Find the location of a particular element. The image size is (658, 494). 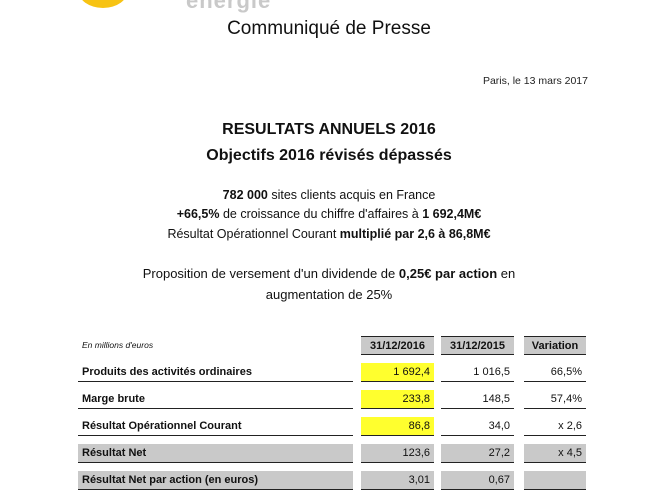

value-2016: 123,6 is located at coordinates (397, 453).